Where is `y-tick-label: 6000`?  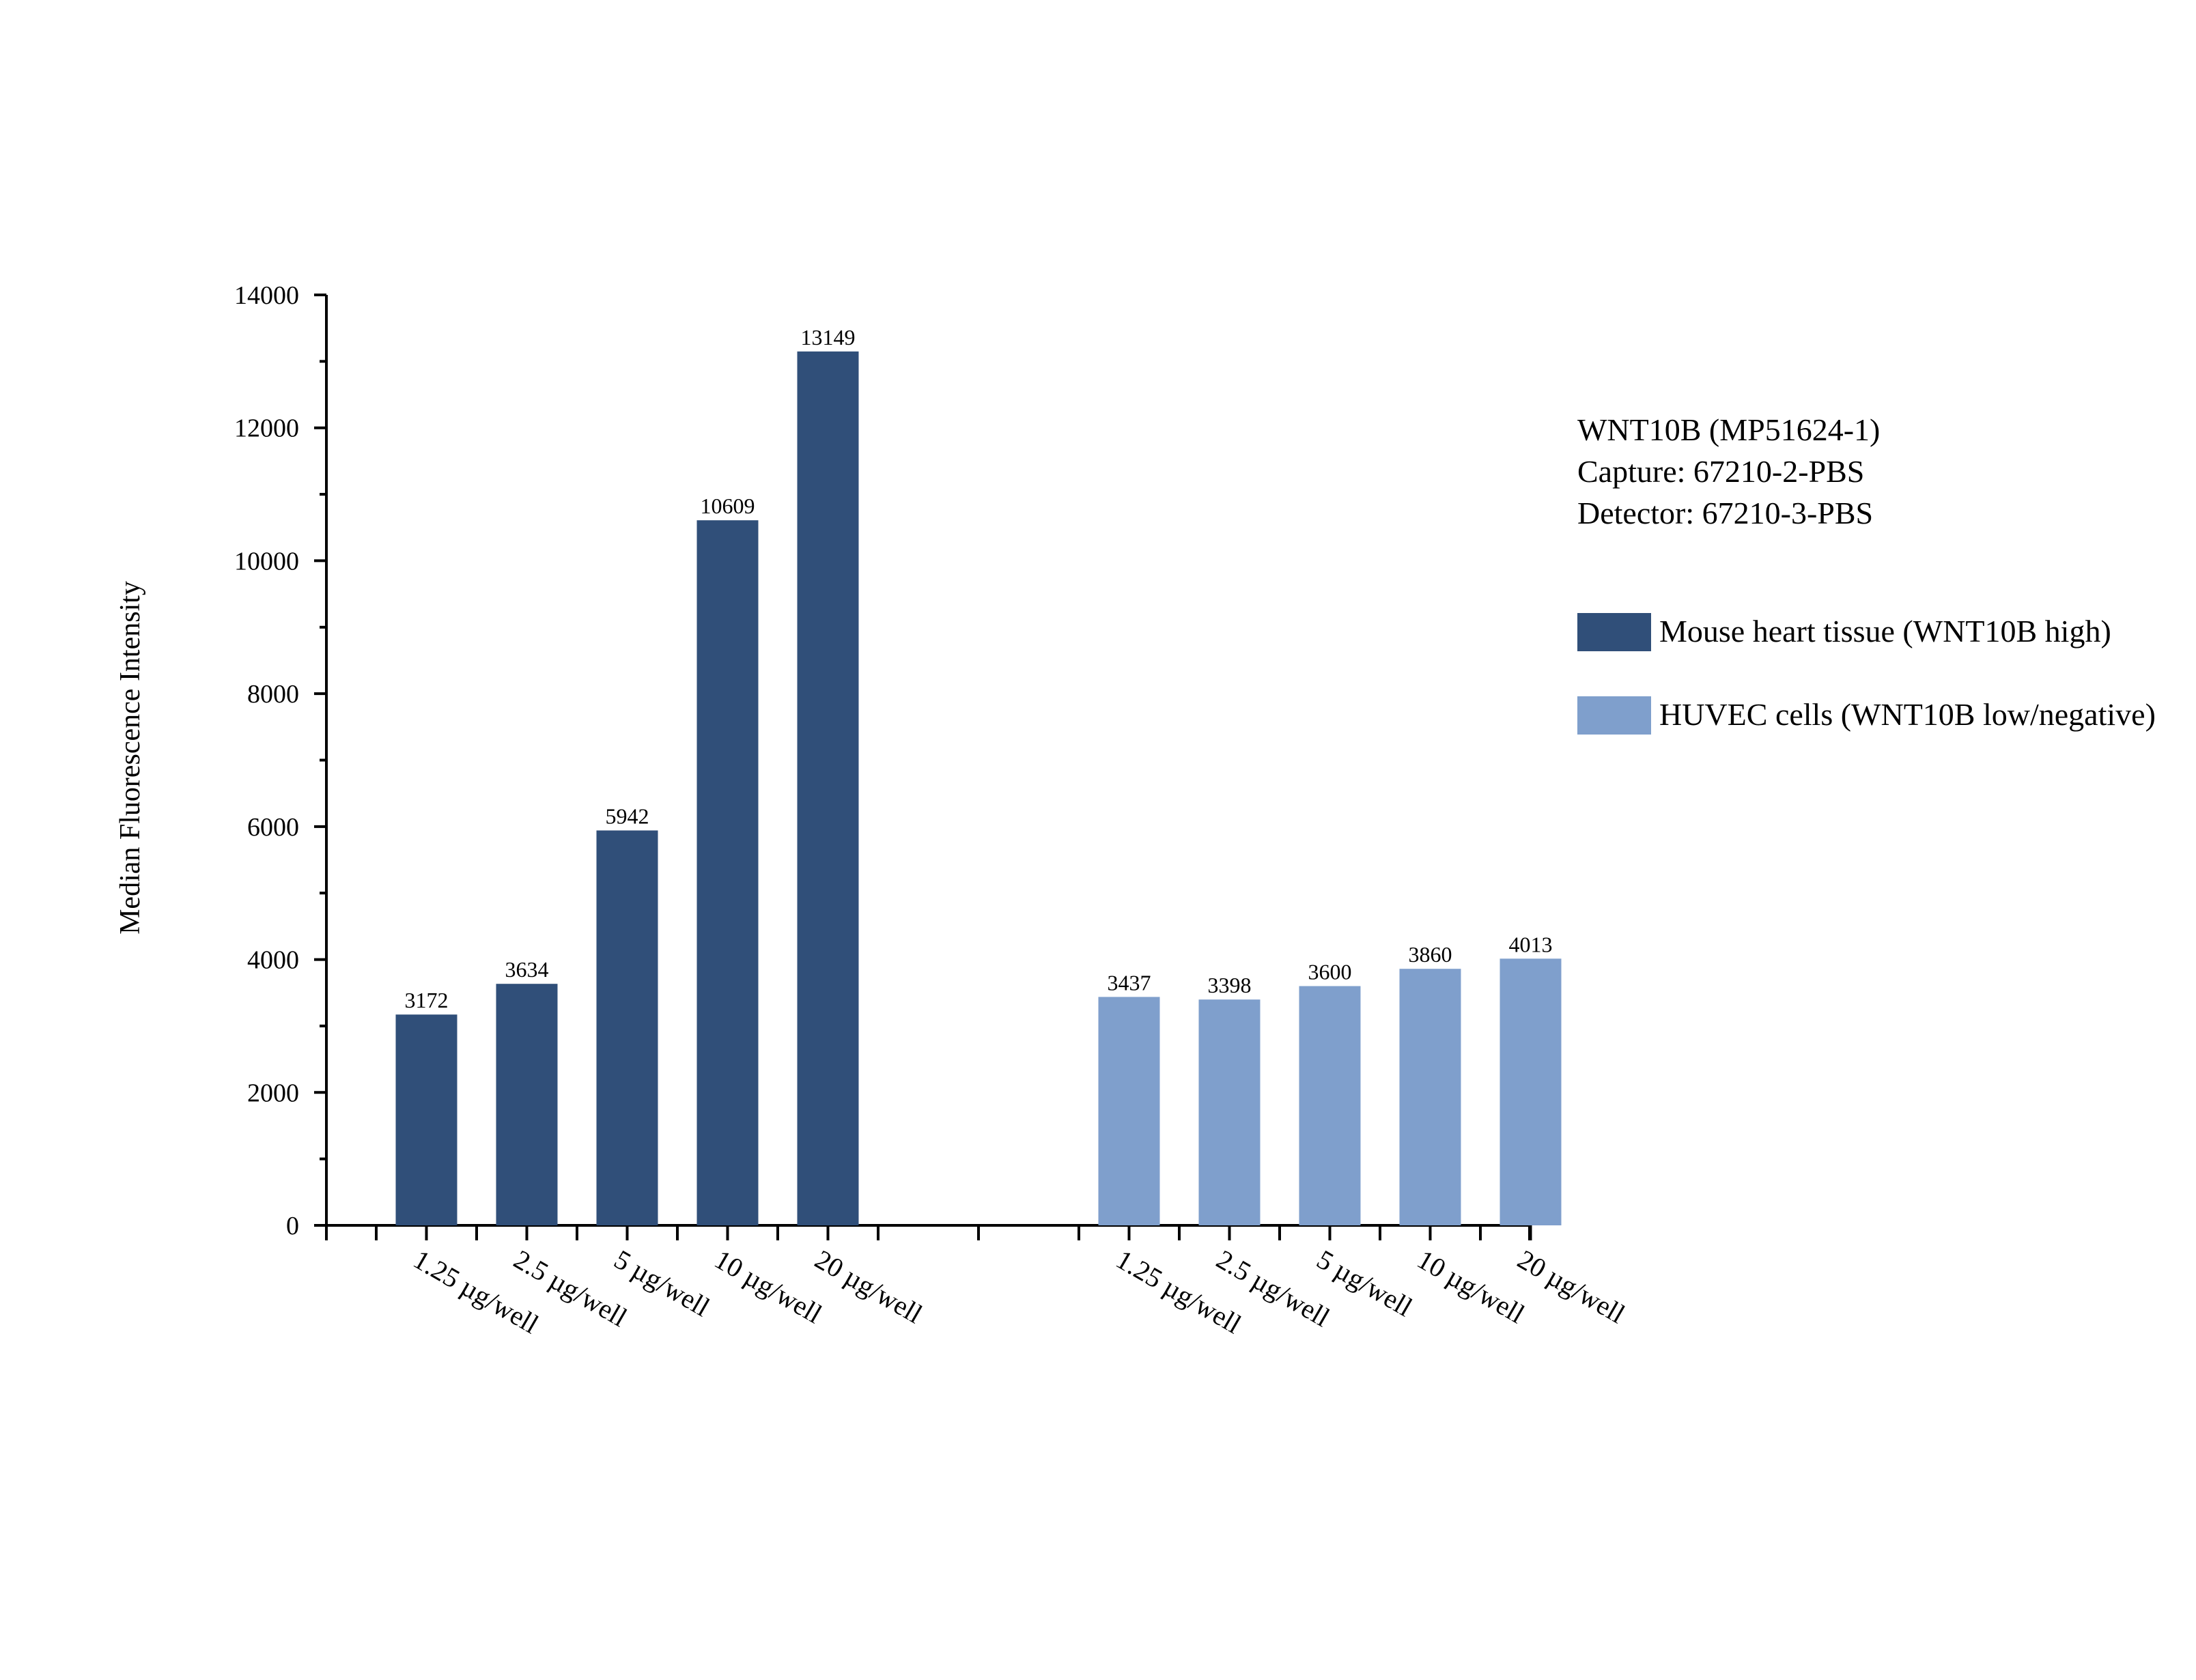
y-tick-label: 6000 is located at coordinates (273, 827).